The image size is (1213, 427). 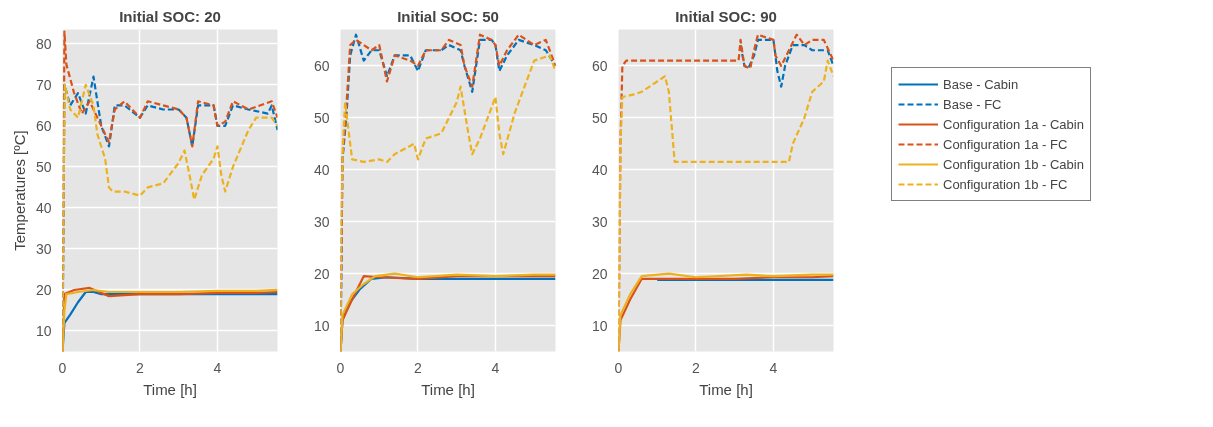 I want to click on chart-title: Initial SOC: 50, so click(x=448, y=16).